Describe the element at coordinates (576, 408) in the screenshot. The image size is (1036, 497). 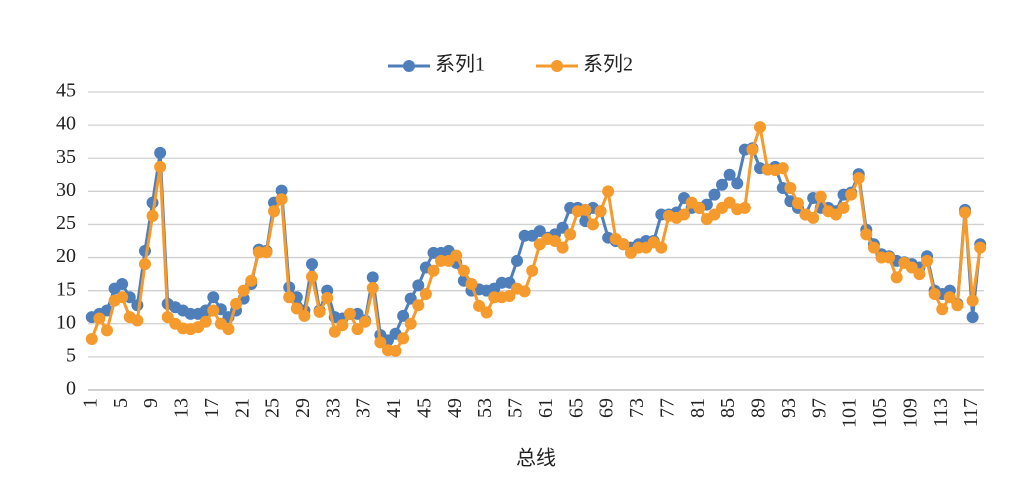
I see `x-tick-label: 65` at that location.